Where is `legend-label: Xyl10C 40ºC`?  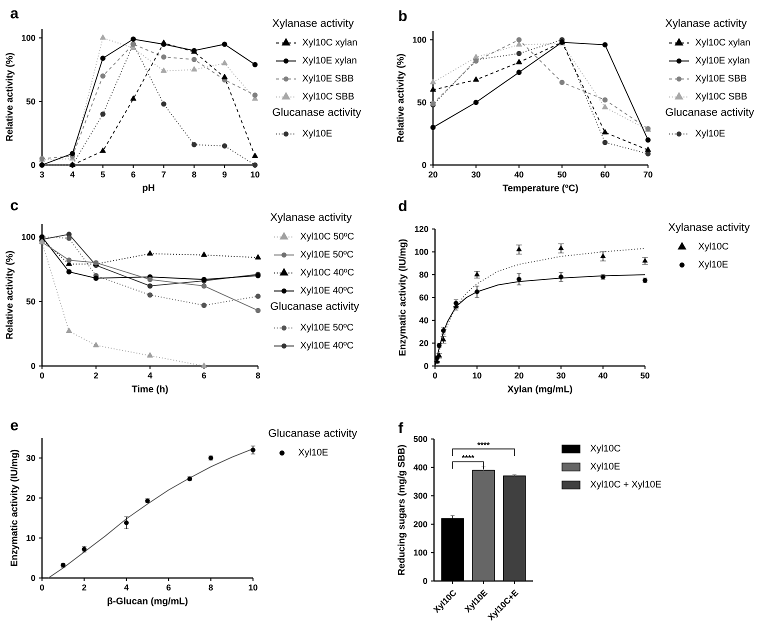
legend-label: Xyl10C 40ºC is located at coordinates (327, 273).